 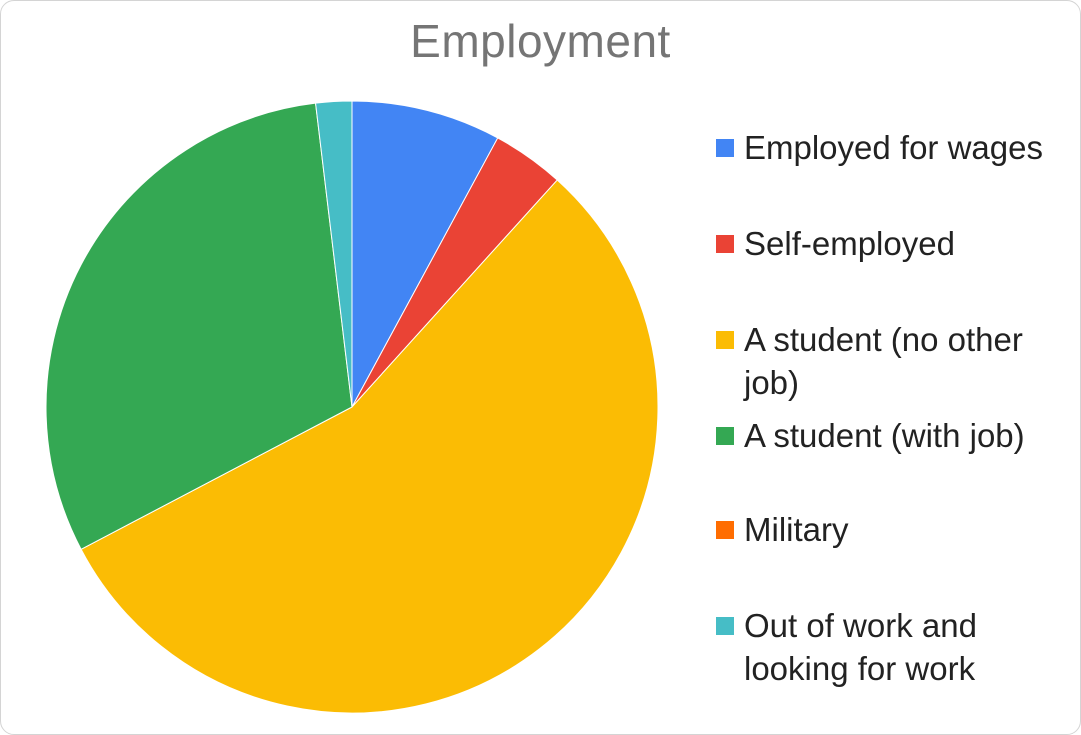 I want to click on legend-swatch-self-employed, so click(x=725, y=244).